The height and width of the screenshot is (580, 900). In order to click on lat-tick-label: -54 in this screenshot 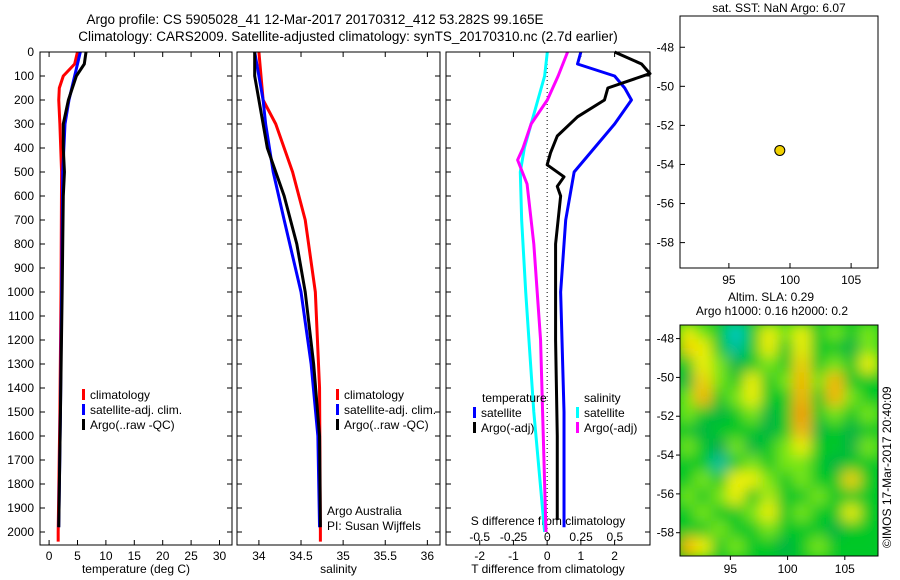, I will do `click(666, 164)`.